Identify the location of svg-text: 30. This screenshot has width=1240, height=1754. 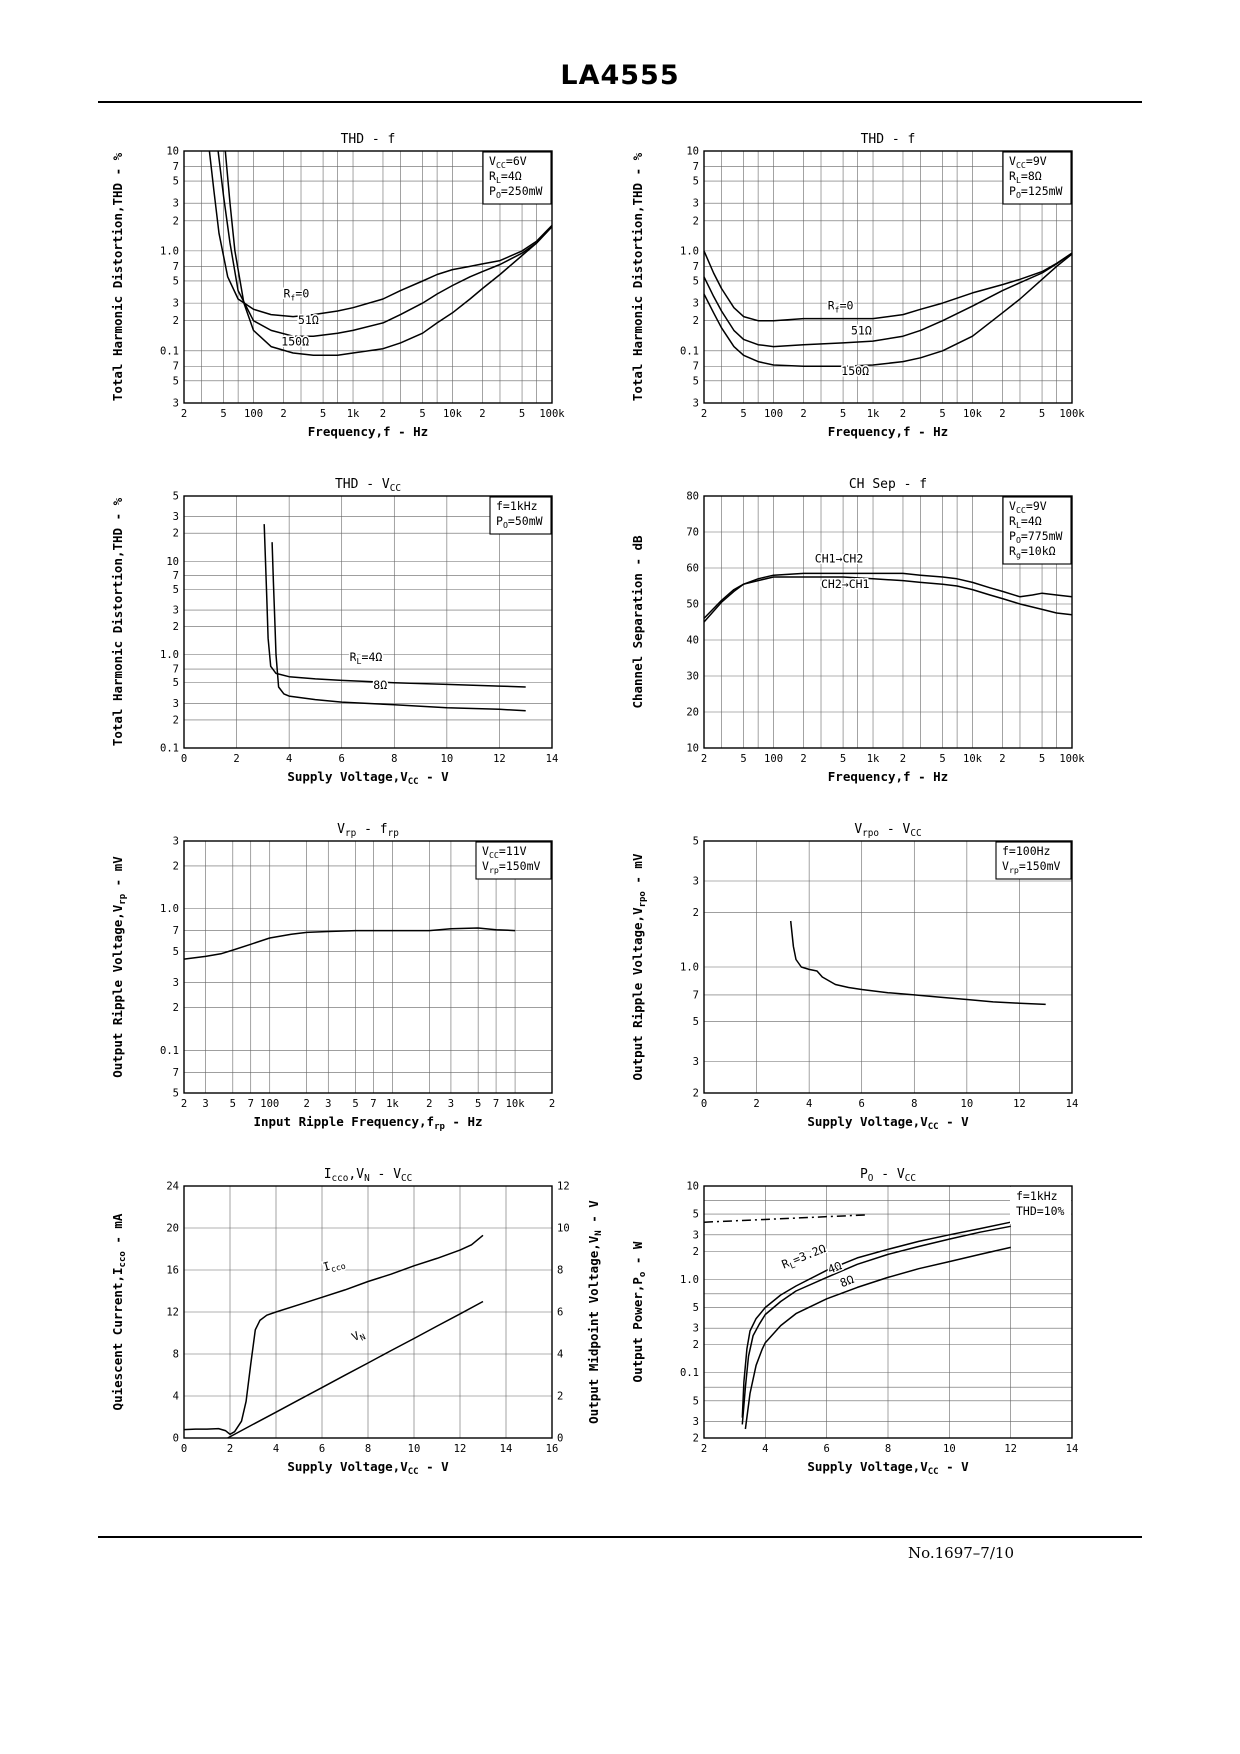
(692, 677).